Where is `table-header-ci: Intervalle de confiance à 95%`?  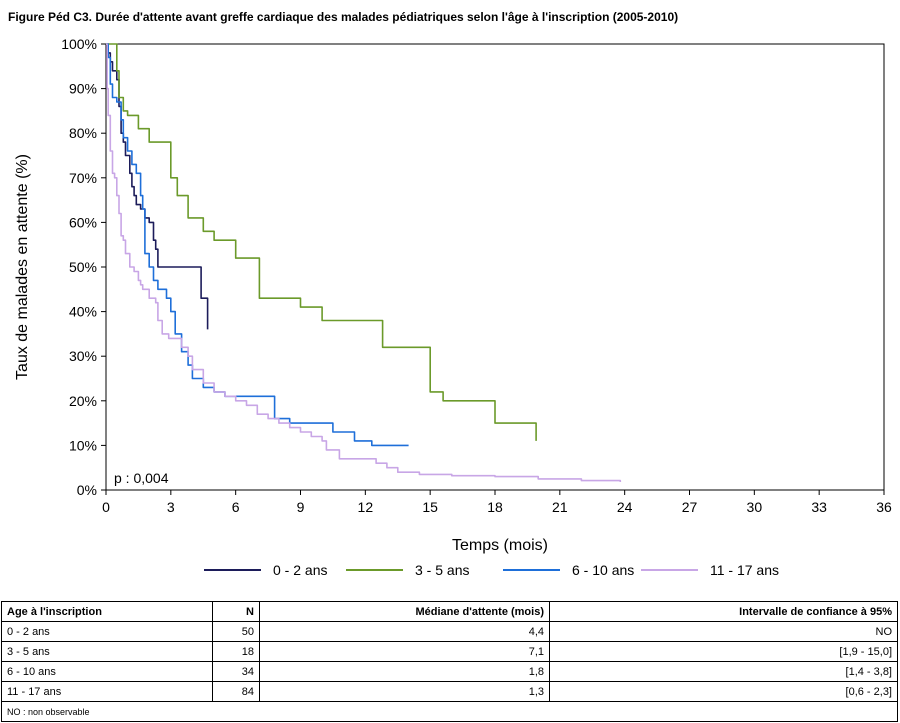 table-header-ci: Intervalle de confiance à 95% is located at coordinates (723, 611).